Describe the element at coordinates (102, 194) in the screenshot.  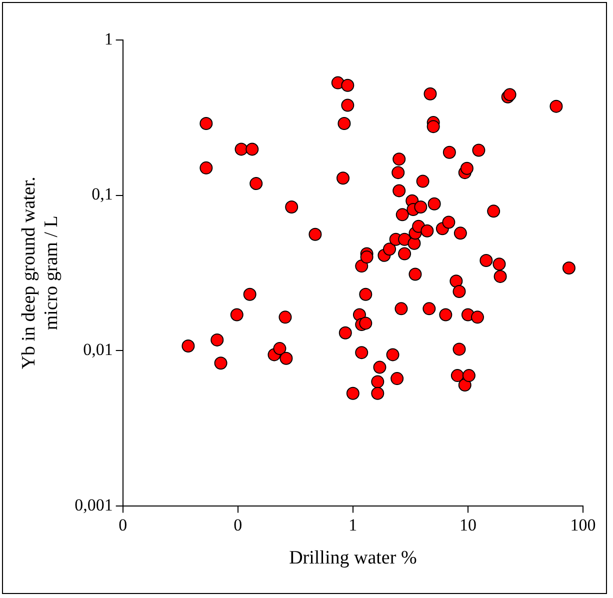
I see `y-tick-label: 0,1` at that location.